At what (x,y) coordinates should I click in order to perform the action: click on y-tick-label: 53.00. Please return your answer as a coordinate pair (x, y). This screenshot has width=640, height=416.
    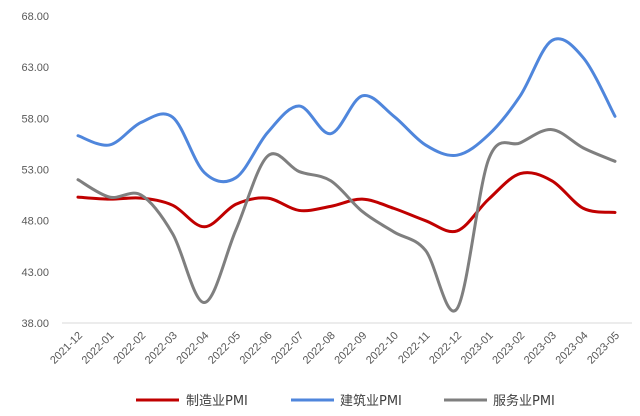
    Looking at the image, I should click on (35, 171).